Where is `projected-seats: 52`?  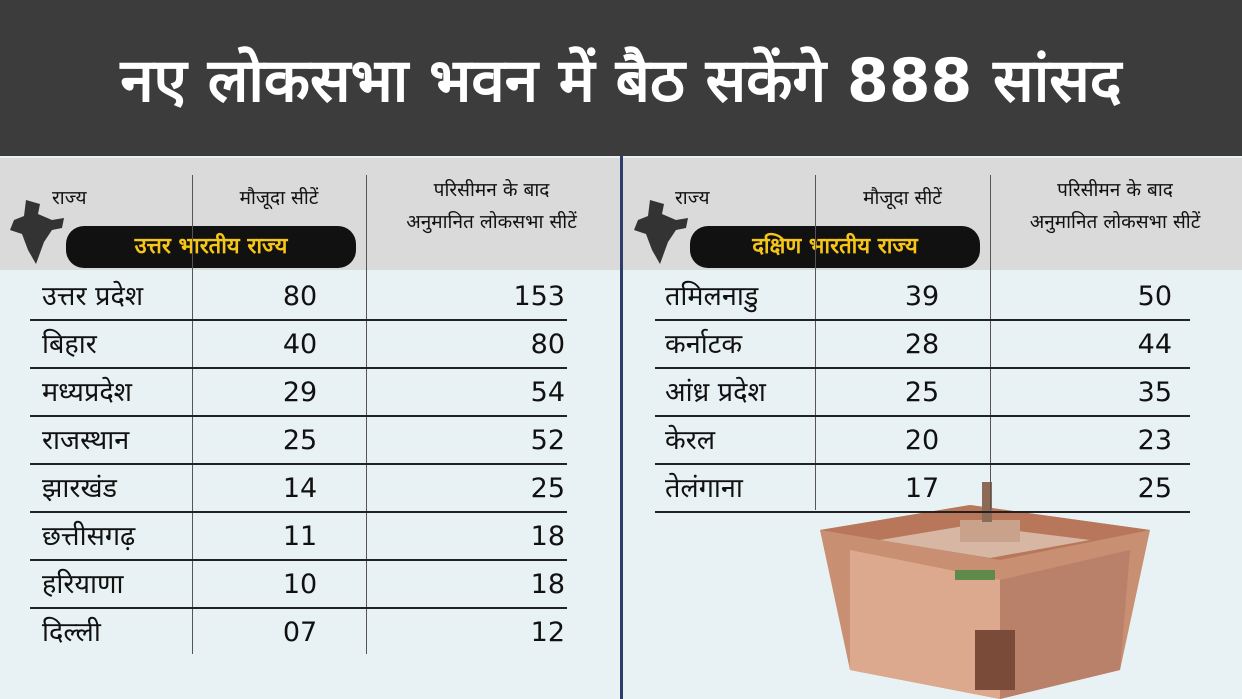
projected-seats: 52 is located at coordinates (547, 440).